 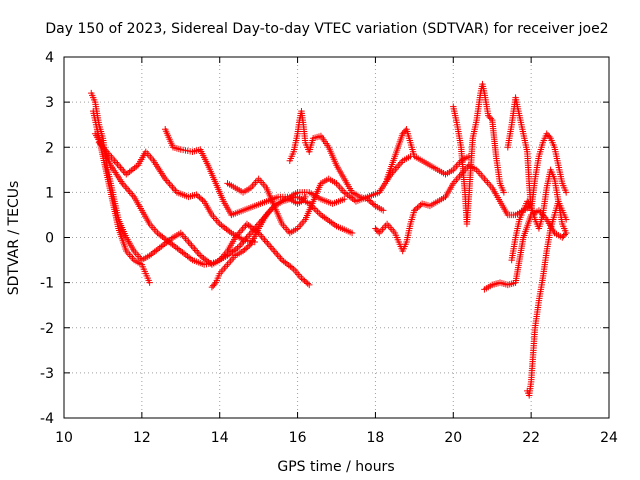 What do you see at coordinates (428, 154) in the screenshot?
I see `series-sat-j` at bounding box center [428, 154].